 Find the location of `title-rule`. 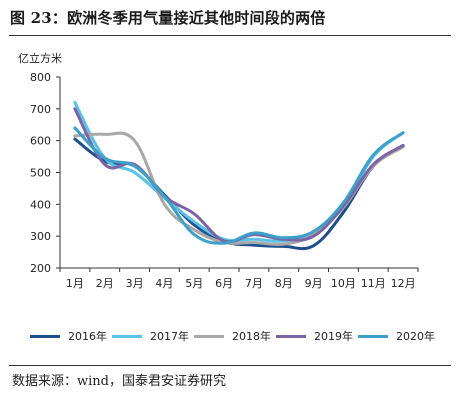

title-rule is located at coordinates (230, 35).